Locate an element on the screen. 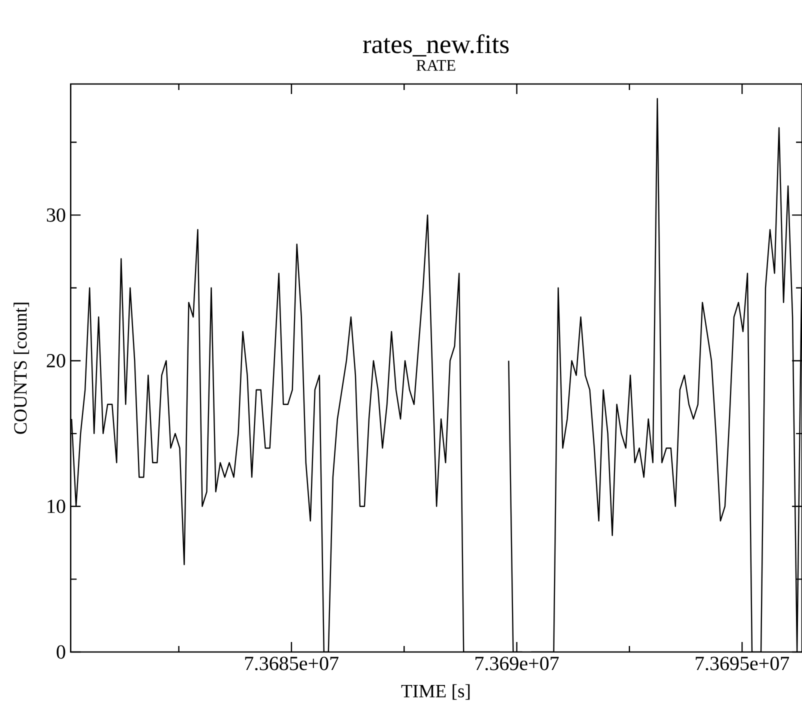 The image size is (802, 706). y-tick-label: 0 is located at coordinates (61, 652).